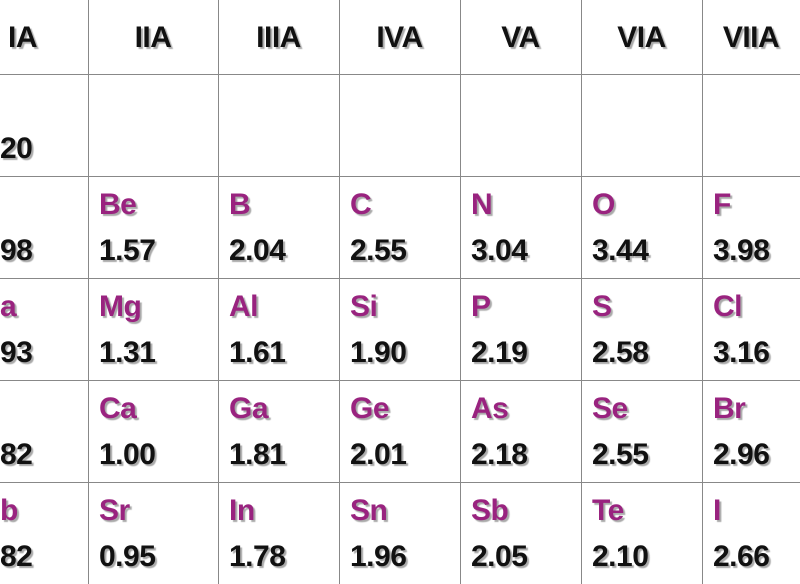 The width and height of the screenshot is (800, 584). Describe the element at coordinates (520, 37) in the screenshot. I see `column-header: VA` at that location.